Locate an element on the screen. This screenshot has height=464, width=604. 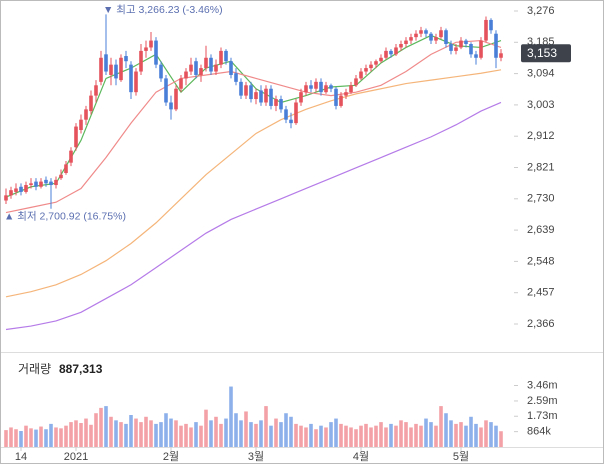
x-tick-label: 14 is located at coordinates (21, 457).